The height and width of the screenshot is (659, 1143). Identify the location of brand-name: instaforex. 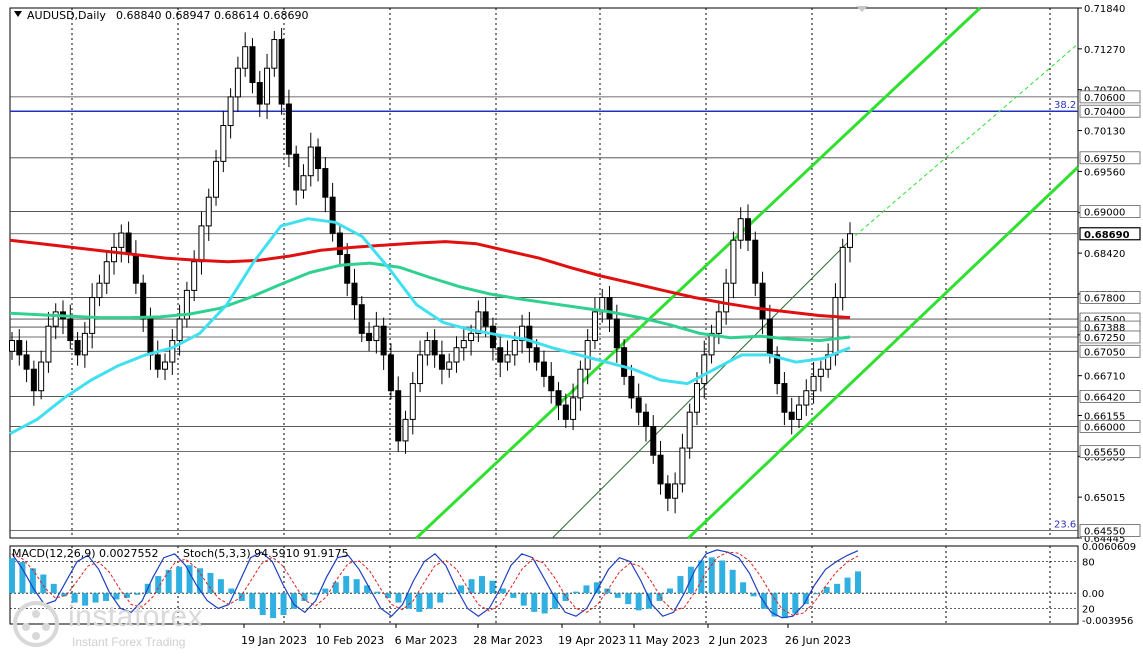
(136, 616).